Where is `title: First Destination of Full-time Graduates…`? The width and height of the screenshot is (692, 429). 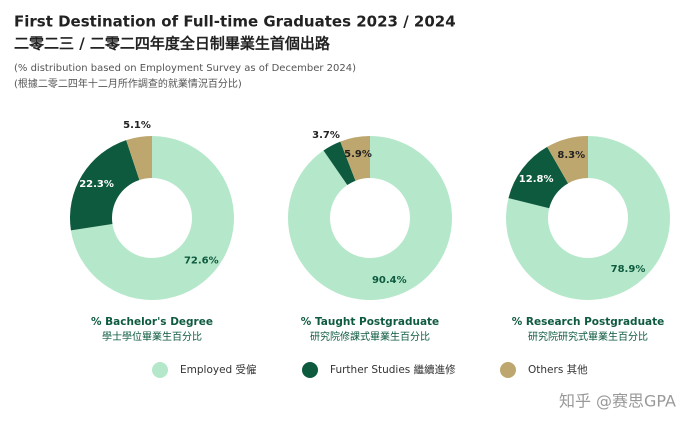
title: First Destination of Full-time Graduates… is located at coordinates (235, 22).